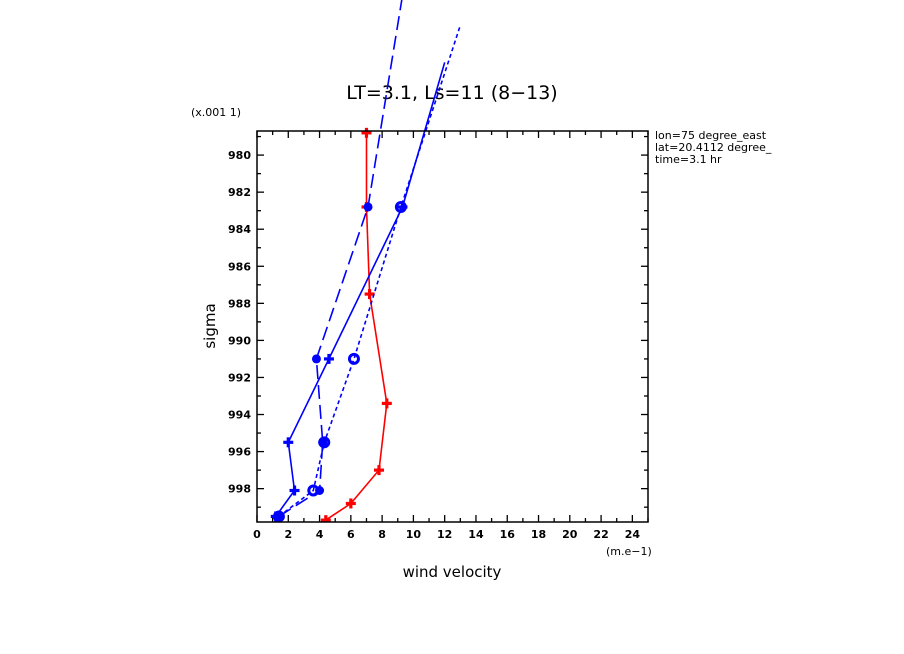 This screenshot has width=904, height=654. What do you see at coordinates (444, 534) in the screenshot?
I see `x-tick-label: 12` at bounding box center [444, 534].